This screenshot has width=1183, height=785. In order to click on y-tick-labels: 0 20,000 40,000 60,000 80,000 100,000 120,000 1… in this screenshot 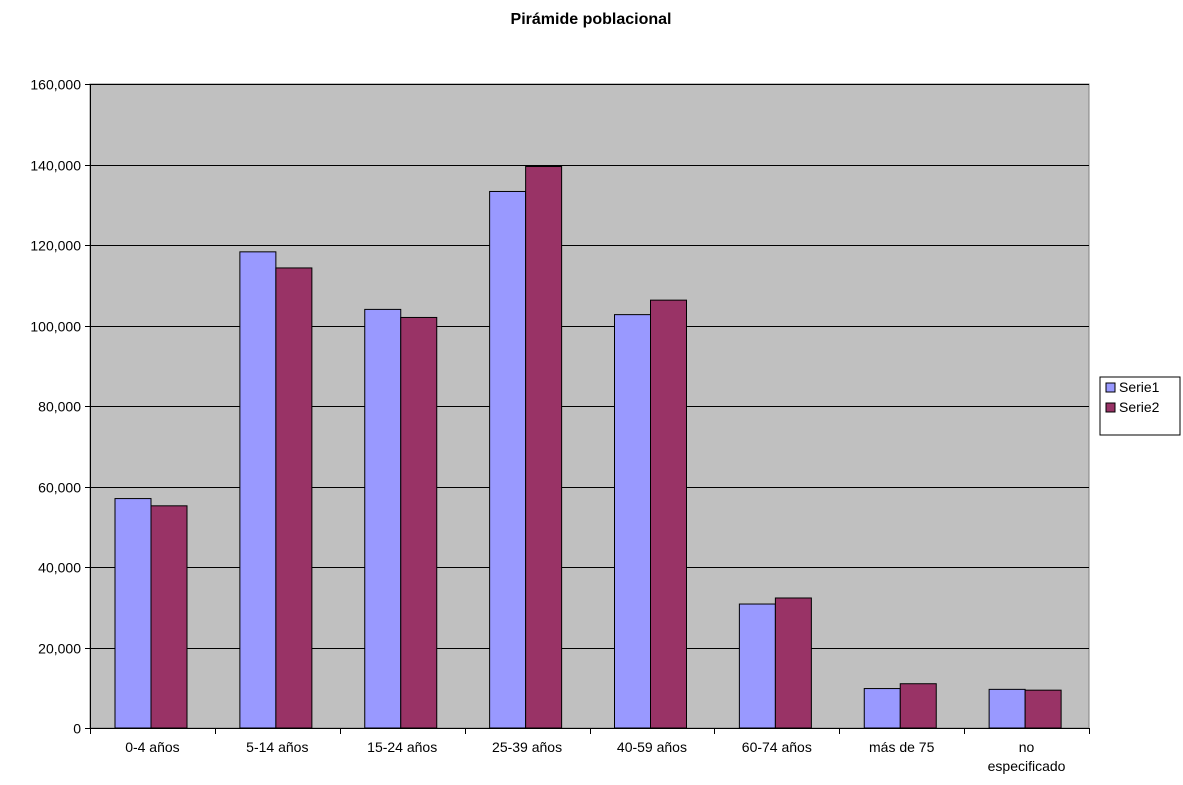, I will do `click(55, 407)`.